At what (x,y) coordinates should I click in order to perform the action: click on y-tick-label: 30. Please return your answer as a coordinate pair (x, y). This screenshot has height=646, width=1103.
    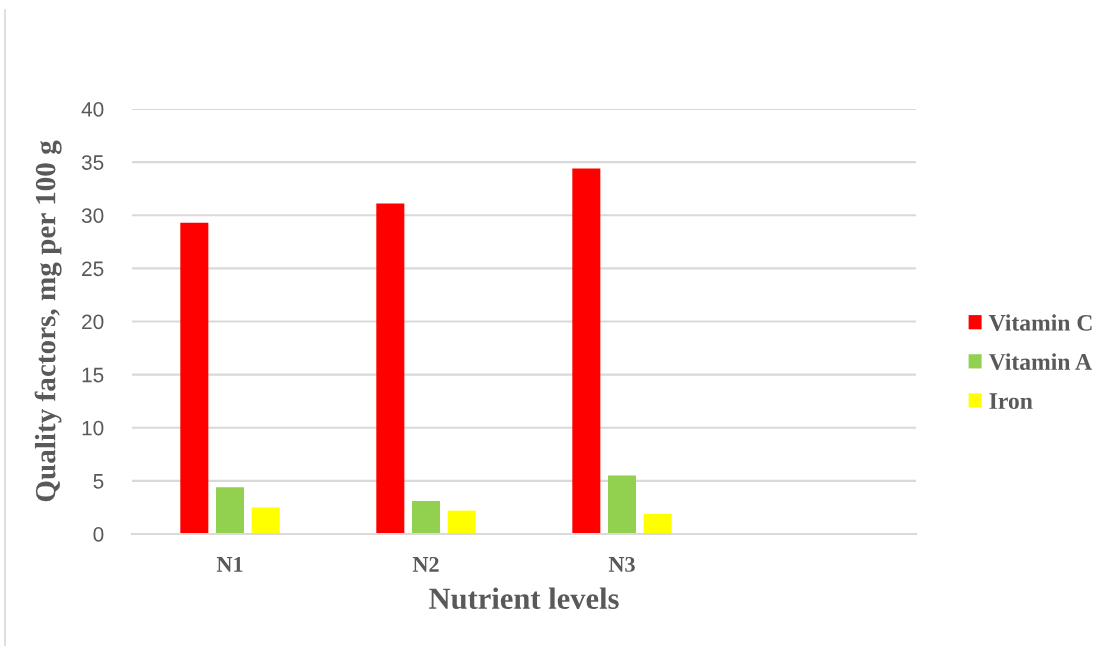
    Looking at the image, I should click on (92, 215).